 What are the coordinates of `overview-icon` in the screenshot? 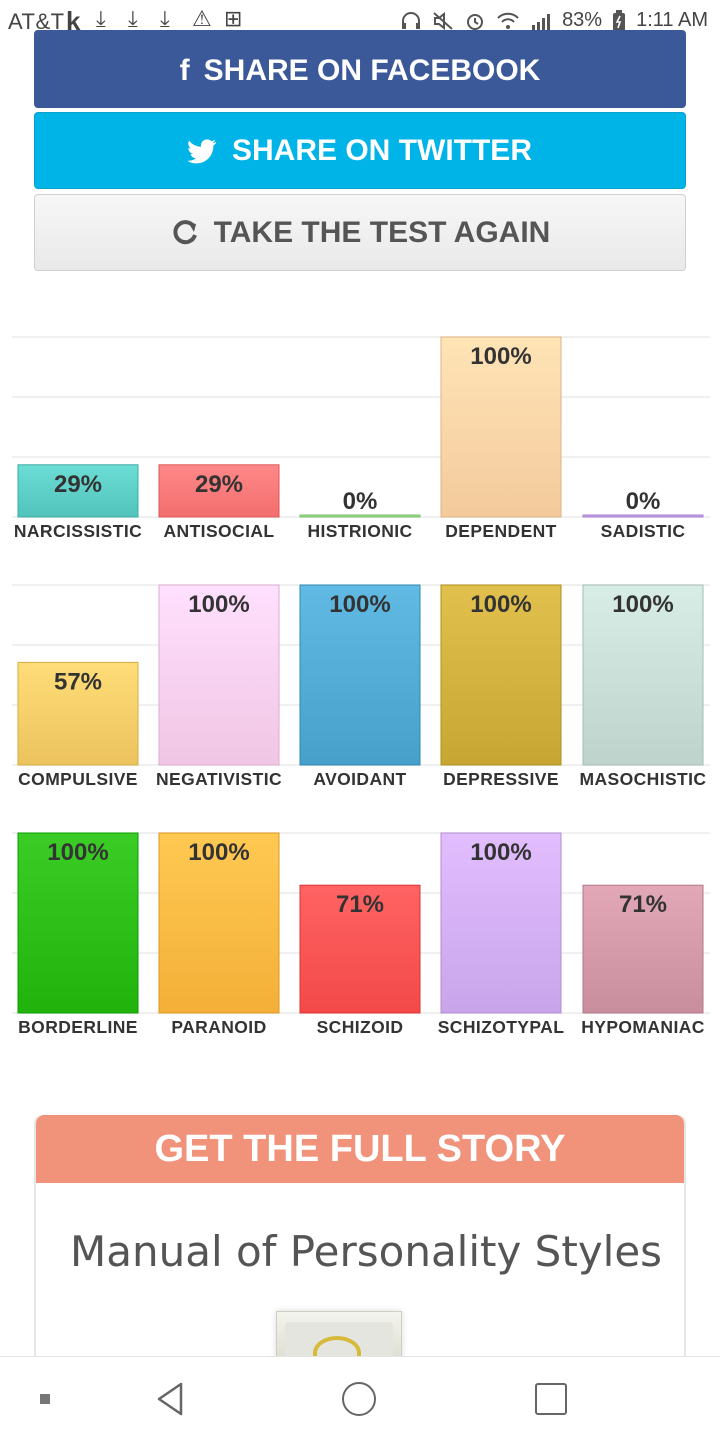 It's located at (551, 1399).